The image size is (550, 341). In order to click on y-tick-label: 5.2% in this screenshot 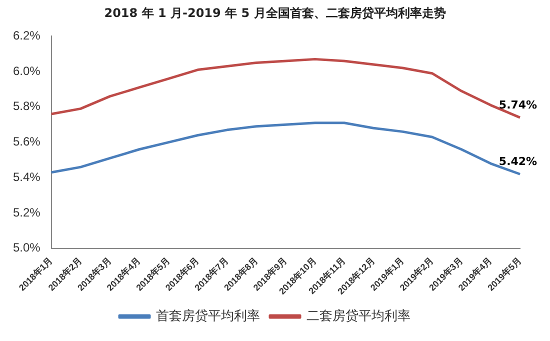, I will do `click(26, 212)`.